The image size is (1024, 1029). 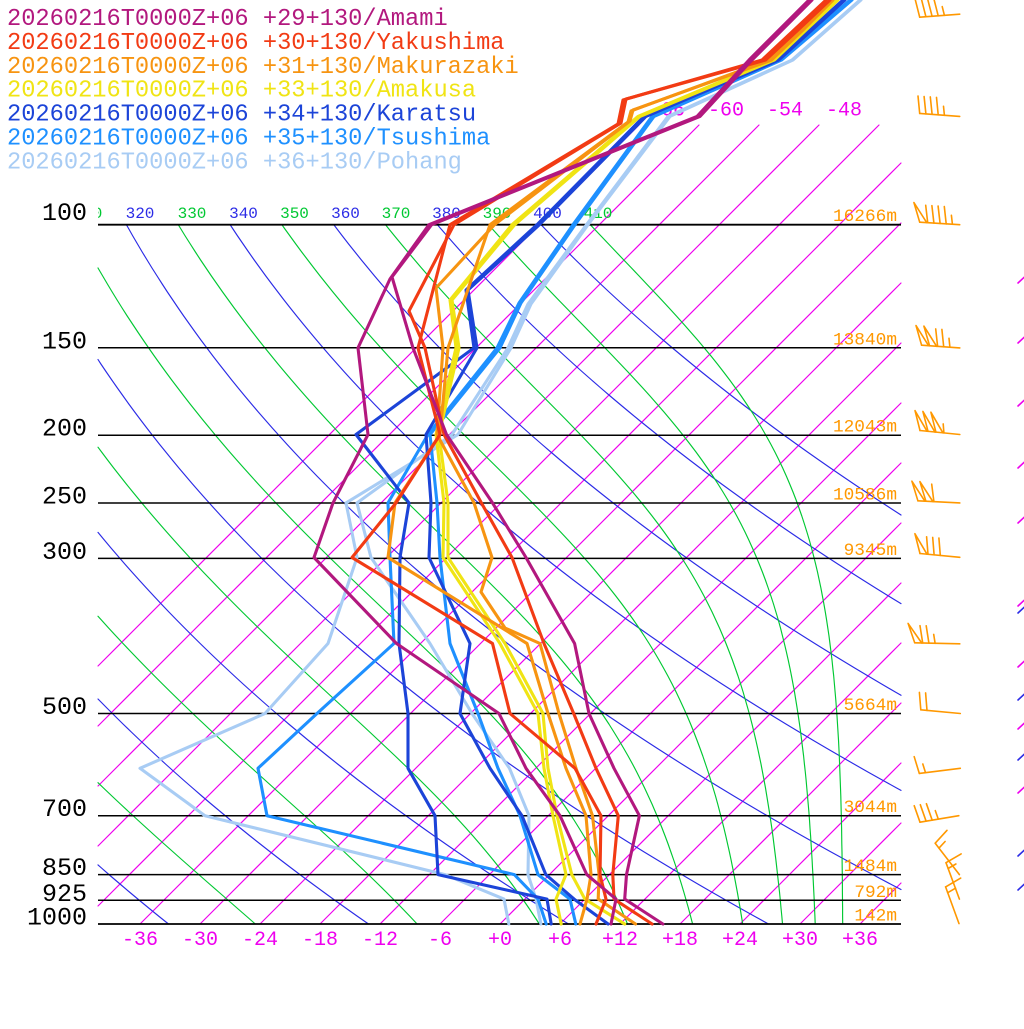 I want to click on svg-text: -18, so click(x=320, y=940).